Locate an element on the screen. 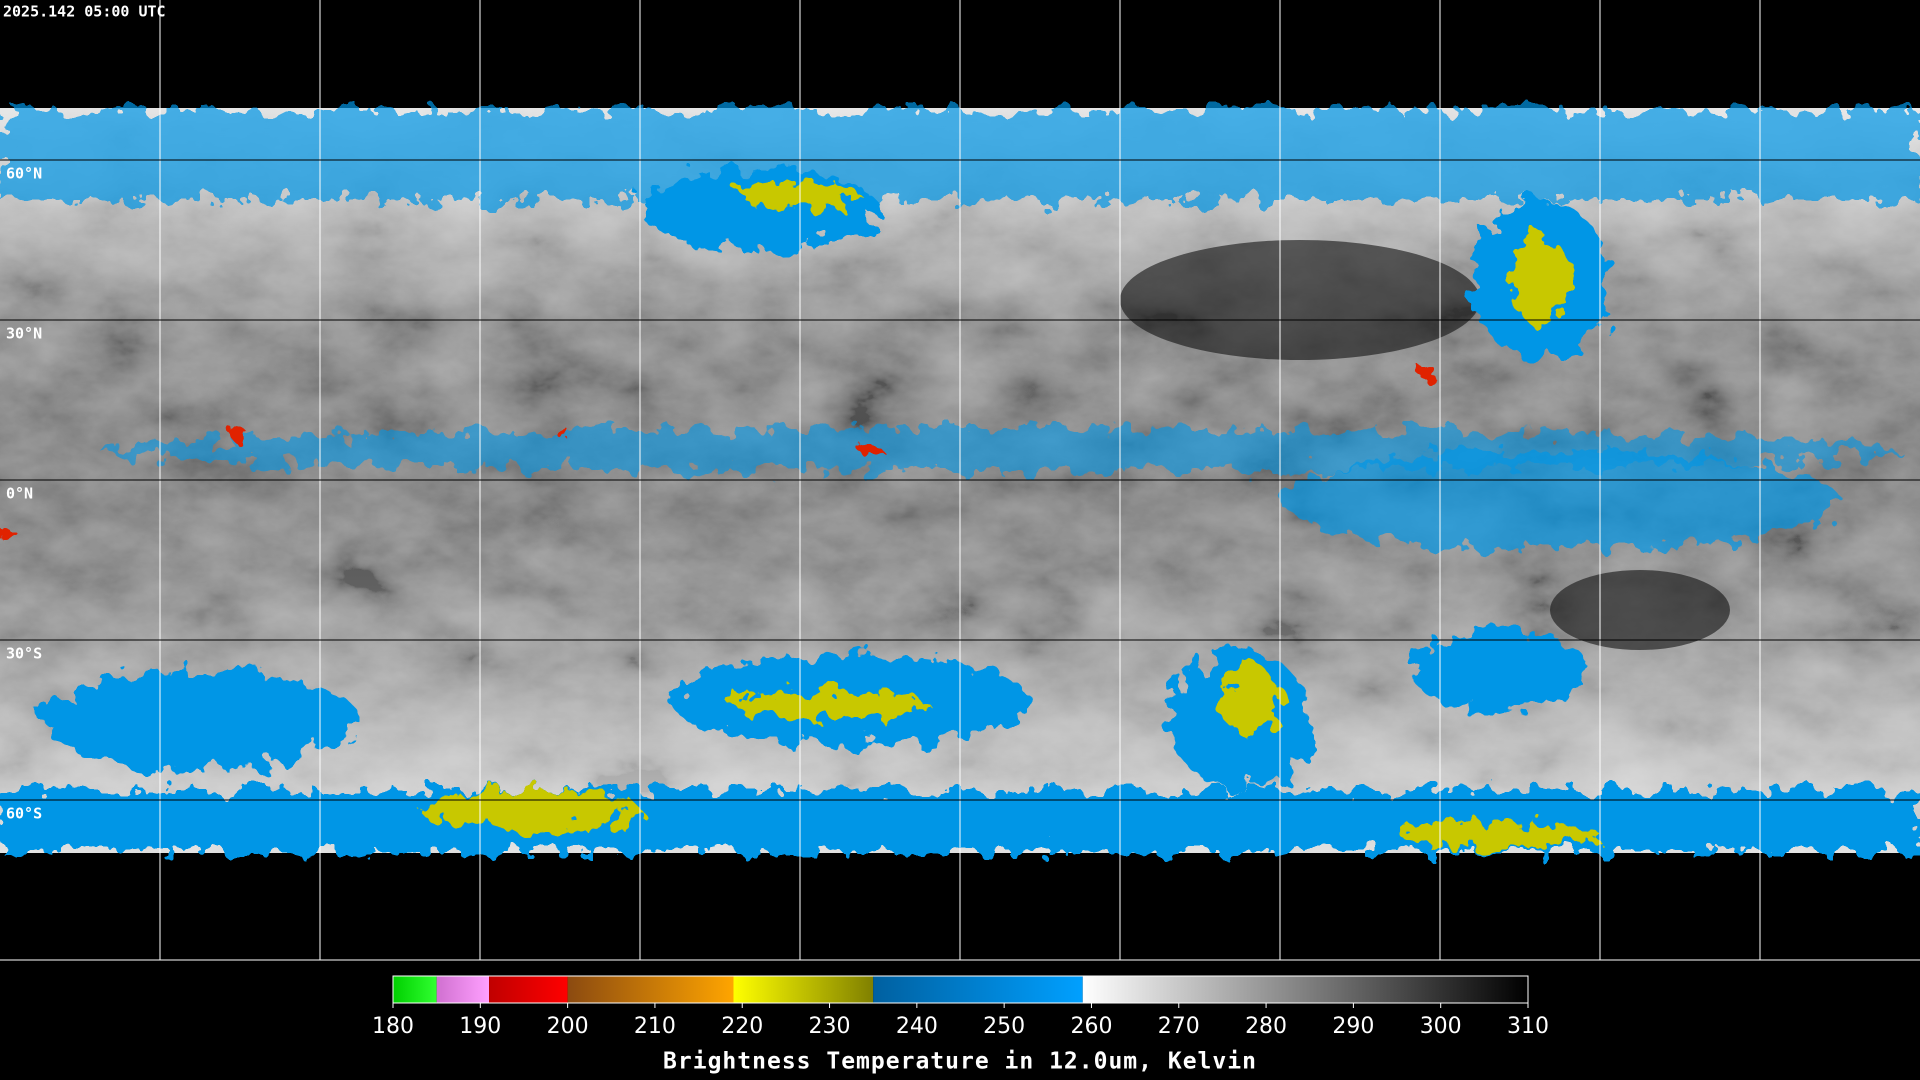  colorbar-tick-label: 310 is located at coordinates (1528, 1026).